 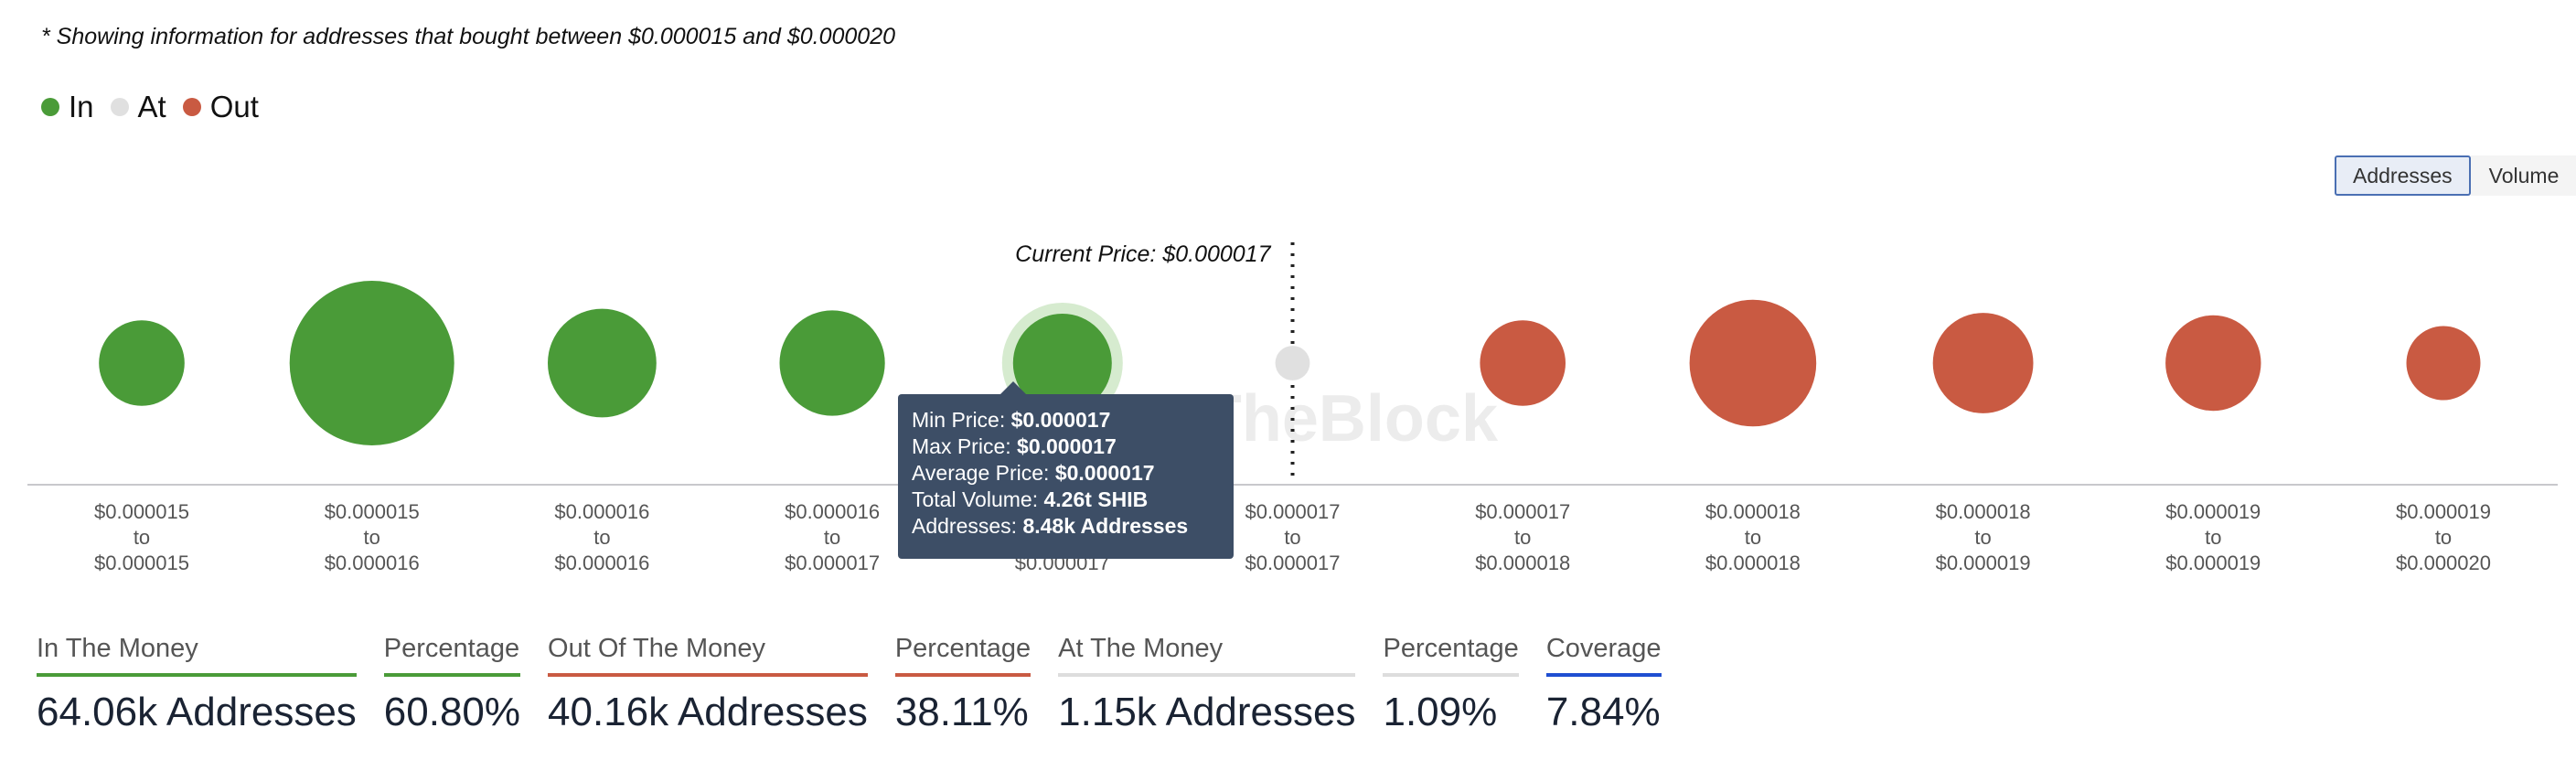 I want to click on tooltip-avg-value: $0.000017, so click(x=1104, y=473).